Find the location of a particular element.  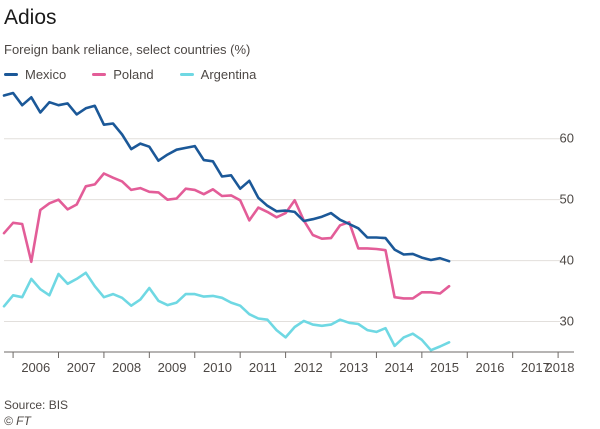

legend-item-poland: Poland is located at coordinates (123, 74).